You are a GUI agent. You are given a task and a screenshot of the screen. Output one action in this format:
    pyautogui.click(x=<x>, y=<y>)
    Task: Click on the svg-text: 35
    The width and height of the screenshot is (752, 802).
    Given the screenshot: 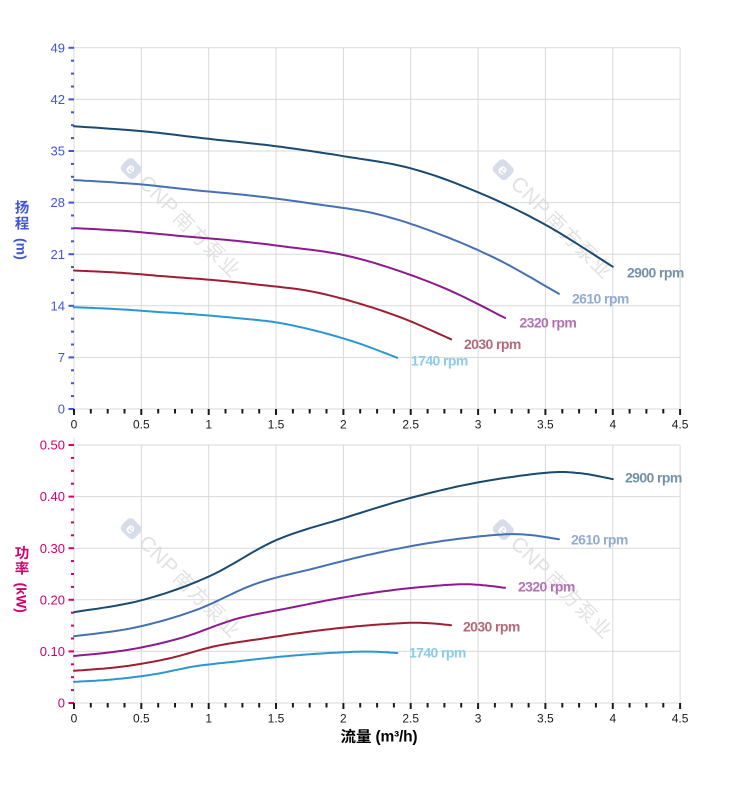 What is the action you would take?
    pyautogui.click(x=58, y=151)
    